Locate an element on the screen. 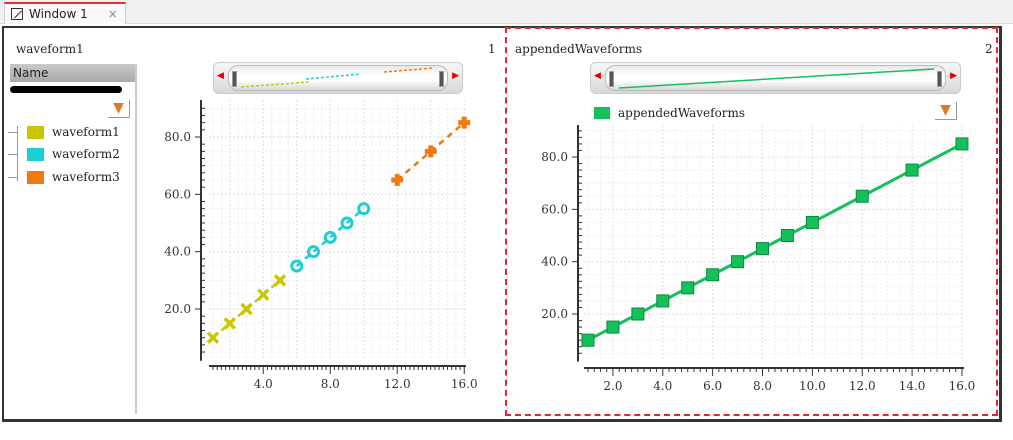 The image size is (1013, 440). legend-item-waveform2: waveform2 is located at coordinates (64, 154).